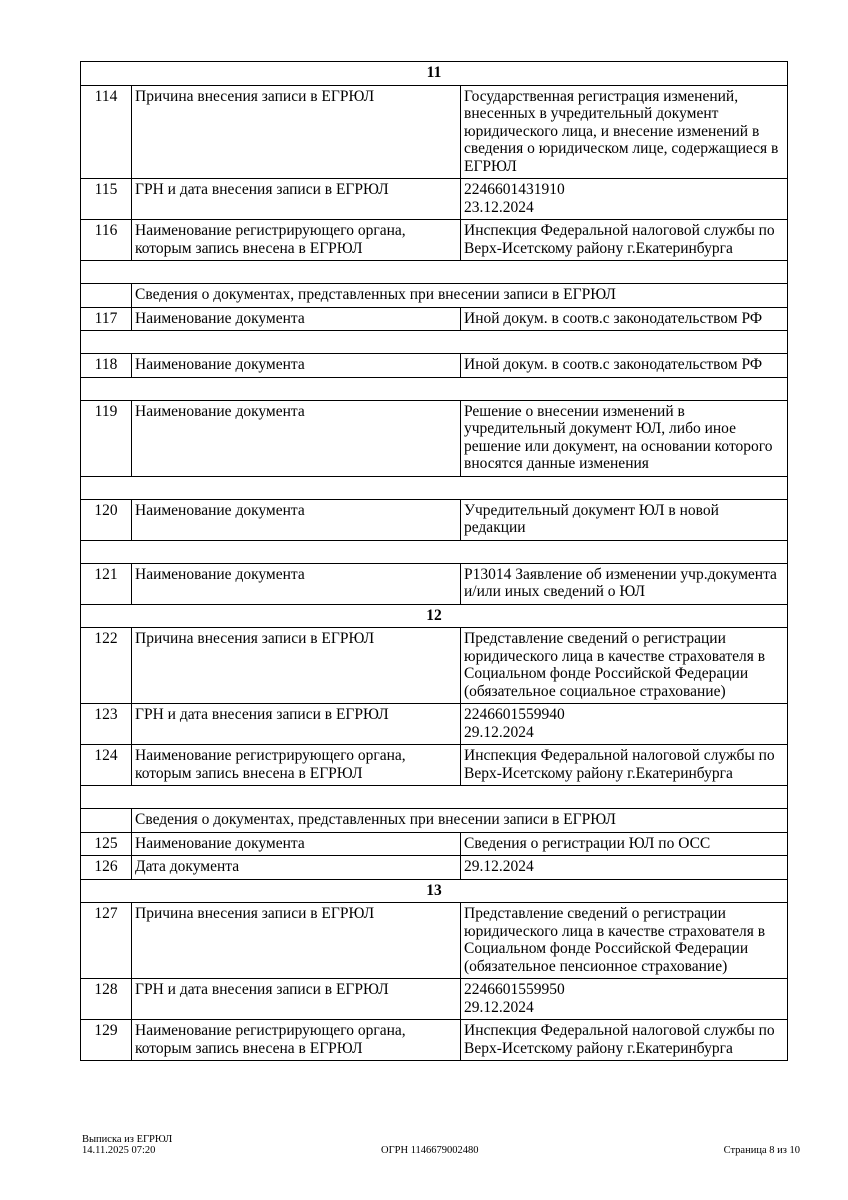 This screenshot has width=848, height=1200. What do you see at coordinates (127, 1139) in the screenshot?
I see `footer-doc-title: Выписка из ЕГРЮЛ` at bounding box center [127, 1139].